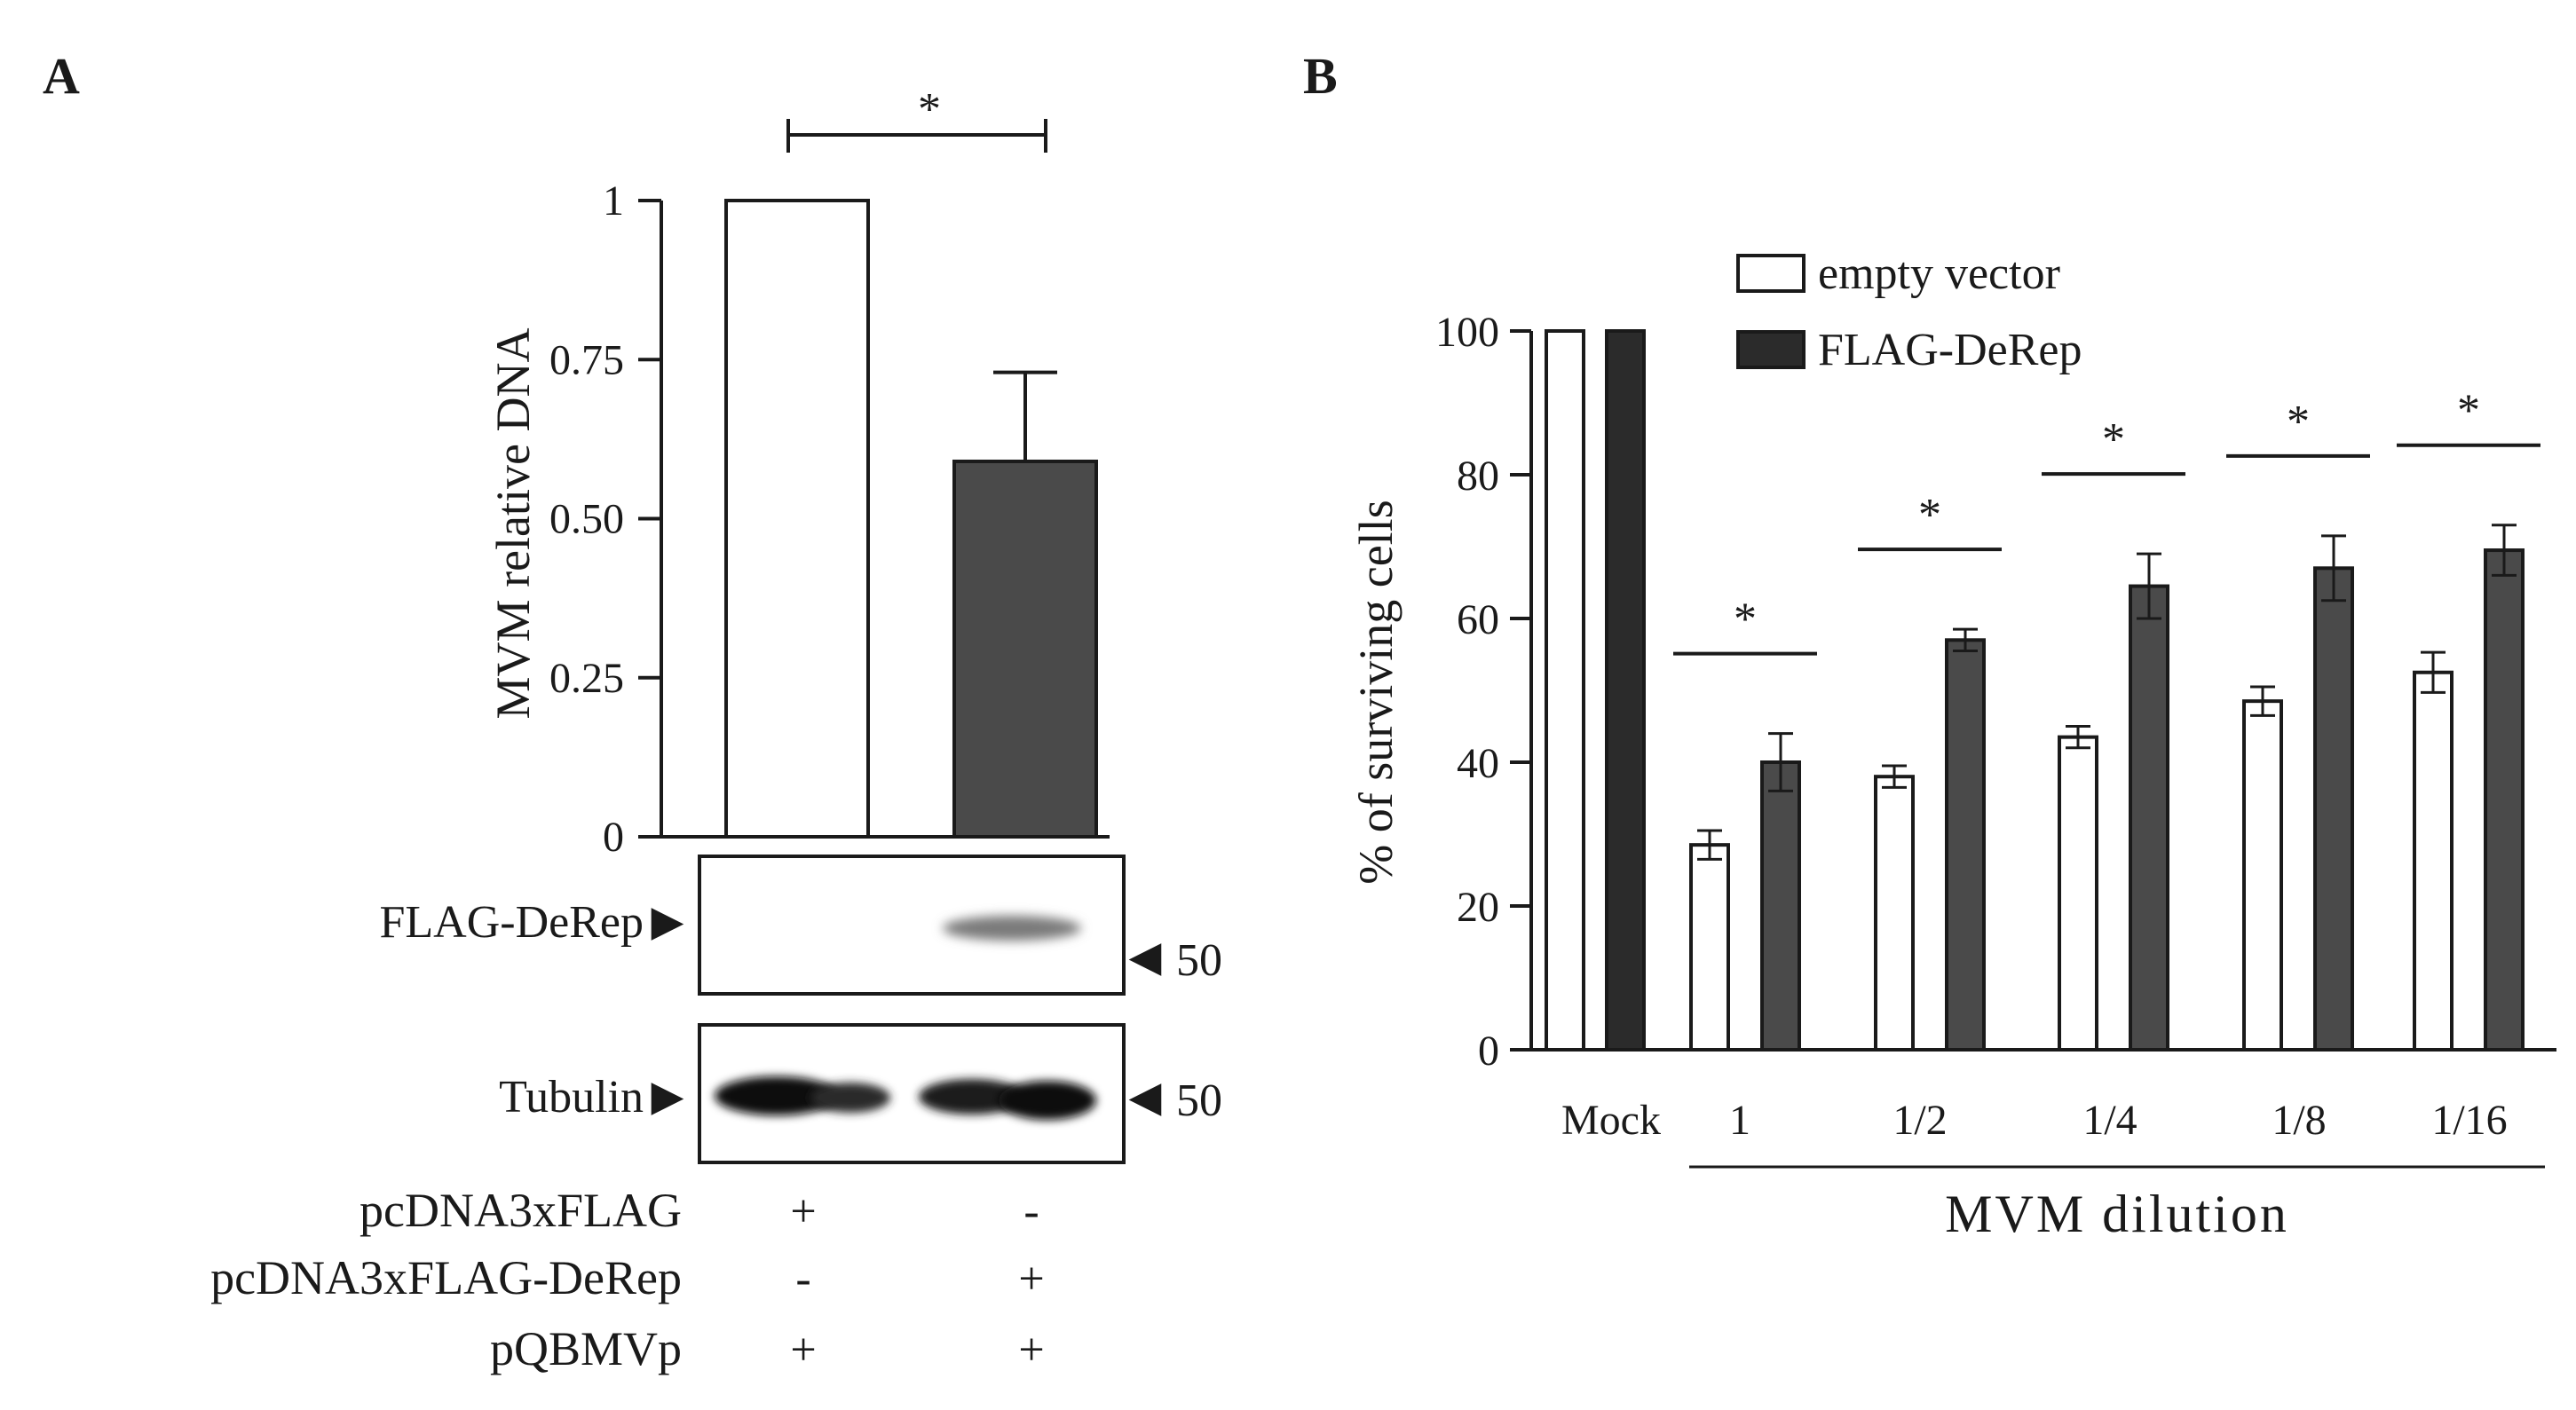 This screenshot has height=1410, width=2576. What do you see at coordinates (1611, 1120) in the screenshot?
I see `x-tick-label: Mock` at bounding box center [1611, 1120].